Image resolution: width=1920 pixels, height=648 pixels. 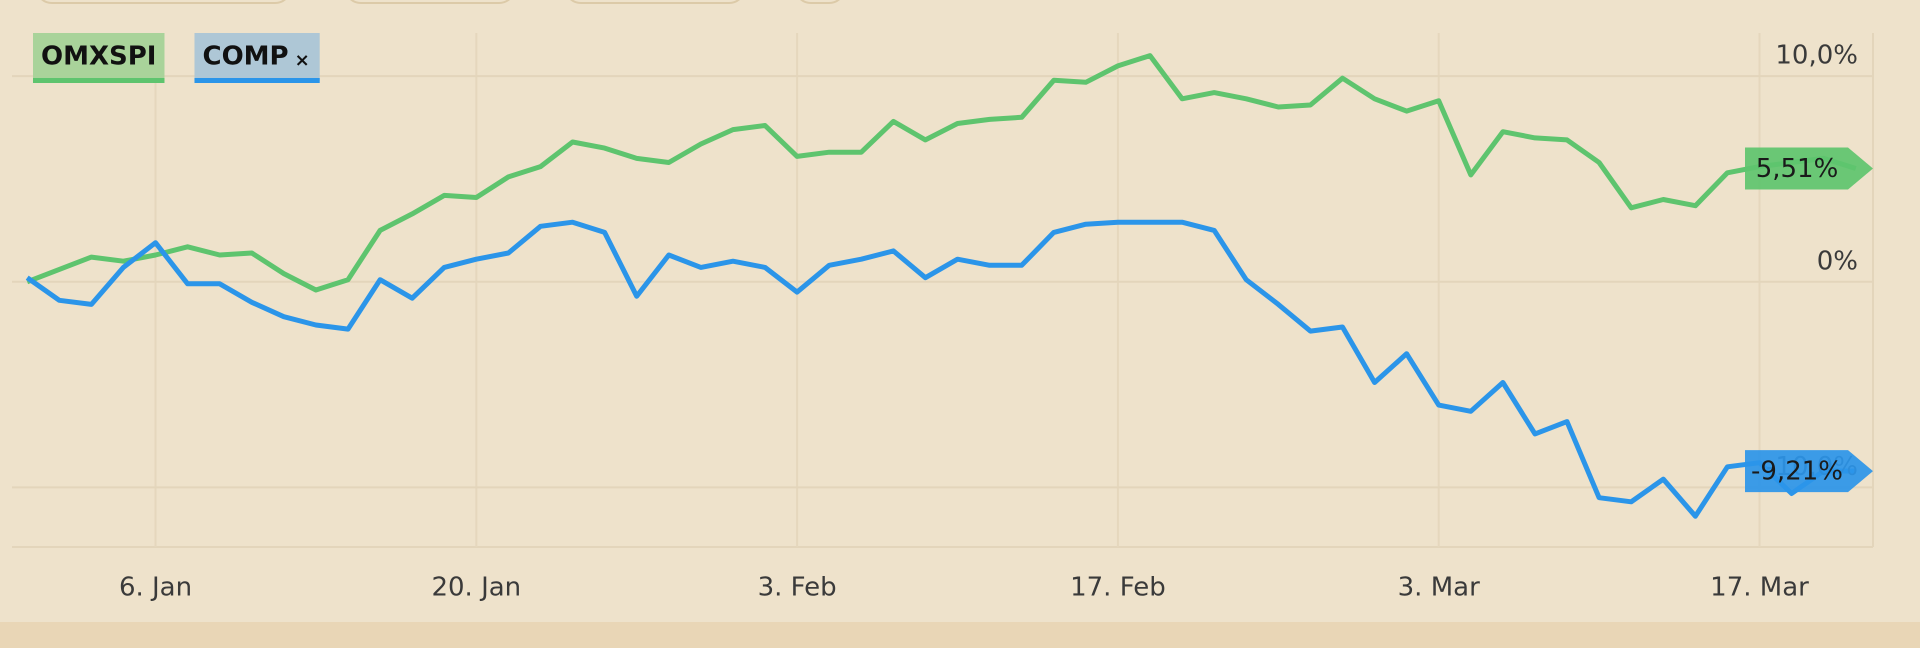 I want to click on end-tag-label: -9,21%, so click(x=1797, y=472).